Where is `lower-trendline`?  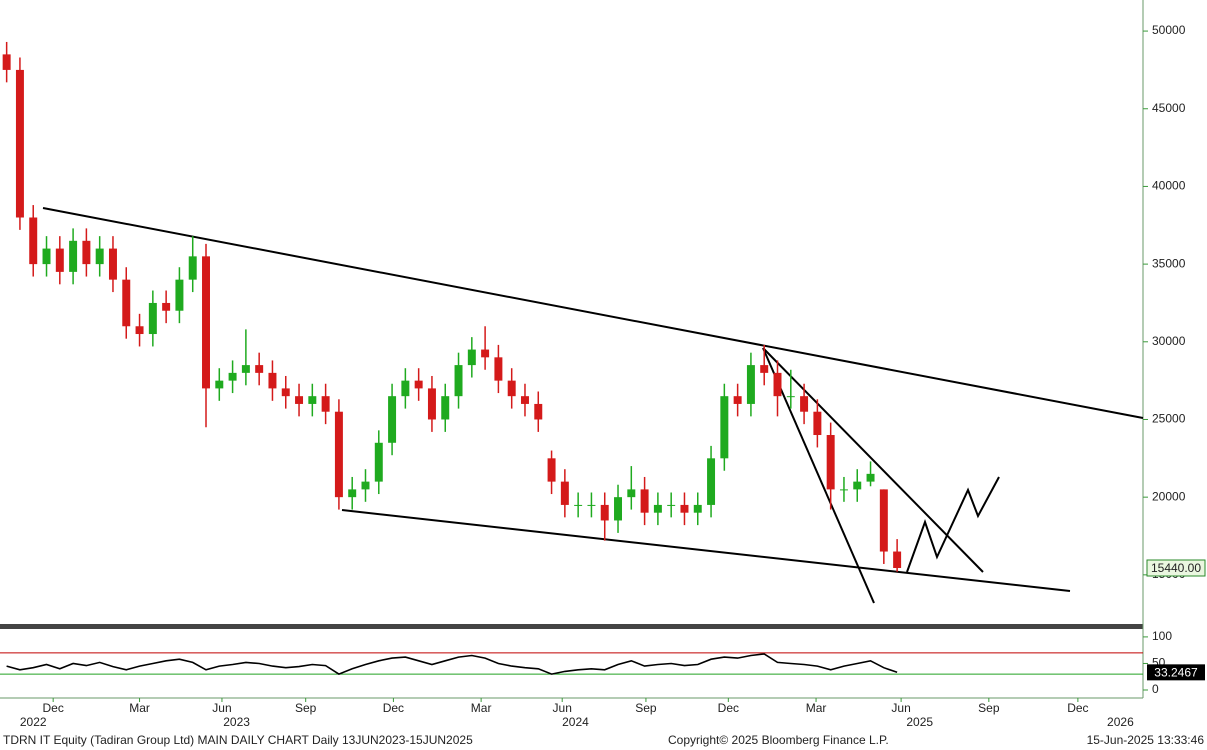
lower-trendline is located at coordinates (706, 550).